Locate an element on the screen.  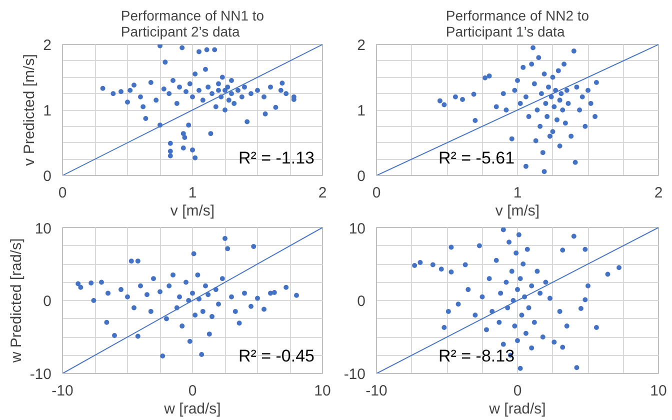
annotation: R² = -1.13 is located at coordinates (276, 158).